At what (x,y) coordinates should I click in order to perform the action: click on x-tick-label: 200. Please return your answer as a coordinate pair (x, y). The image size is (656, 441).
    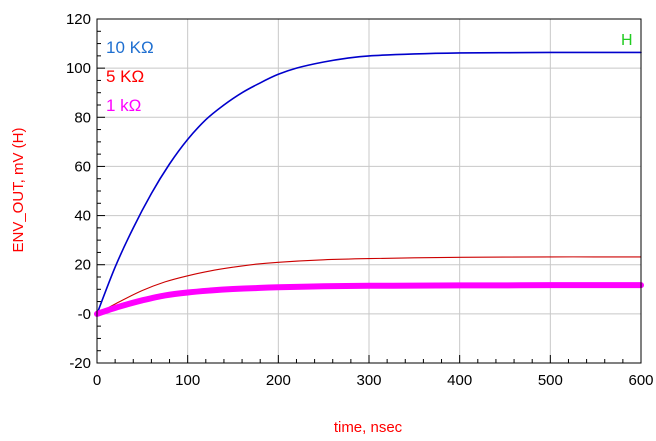
    Looking at the image, I should click on (278, 380).